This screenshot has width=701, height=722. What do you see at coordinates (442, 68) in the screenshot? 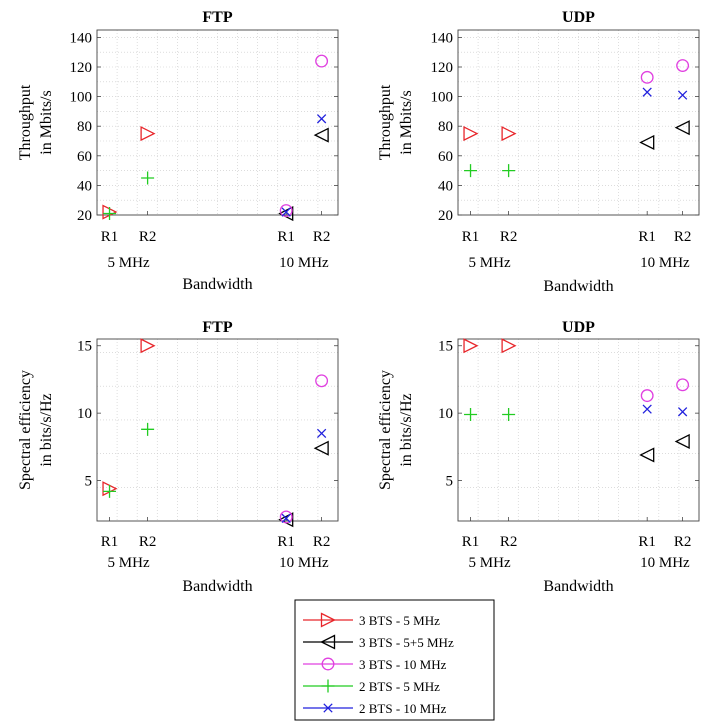
I see `y-tick-label: 120` at bounding box center [442, 68].